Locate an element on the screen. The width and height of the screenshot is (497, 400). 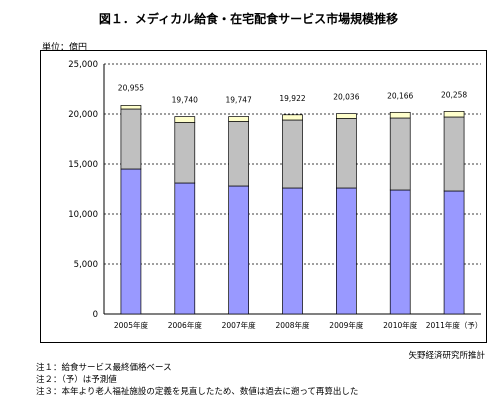
x-category-label: 2008年度 is located at coordinates (292, 325).